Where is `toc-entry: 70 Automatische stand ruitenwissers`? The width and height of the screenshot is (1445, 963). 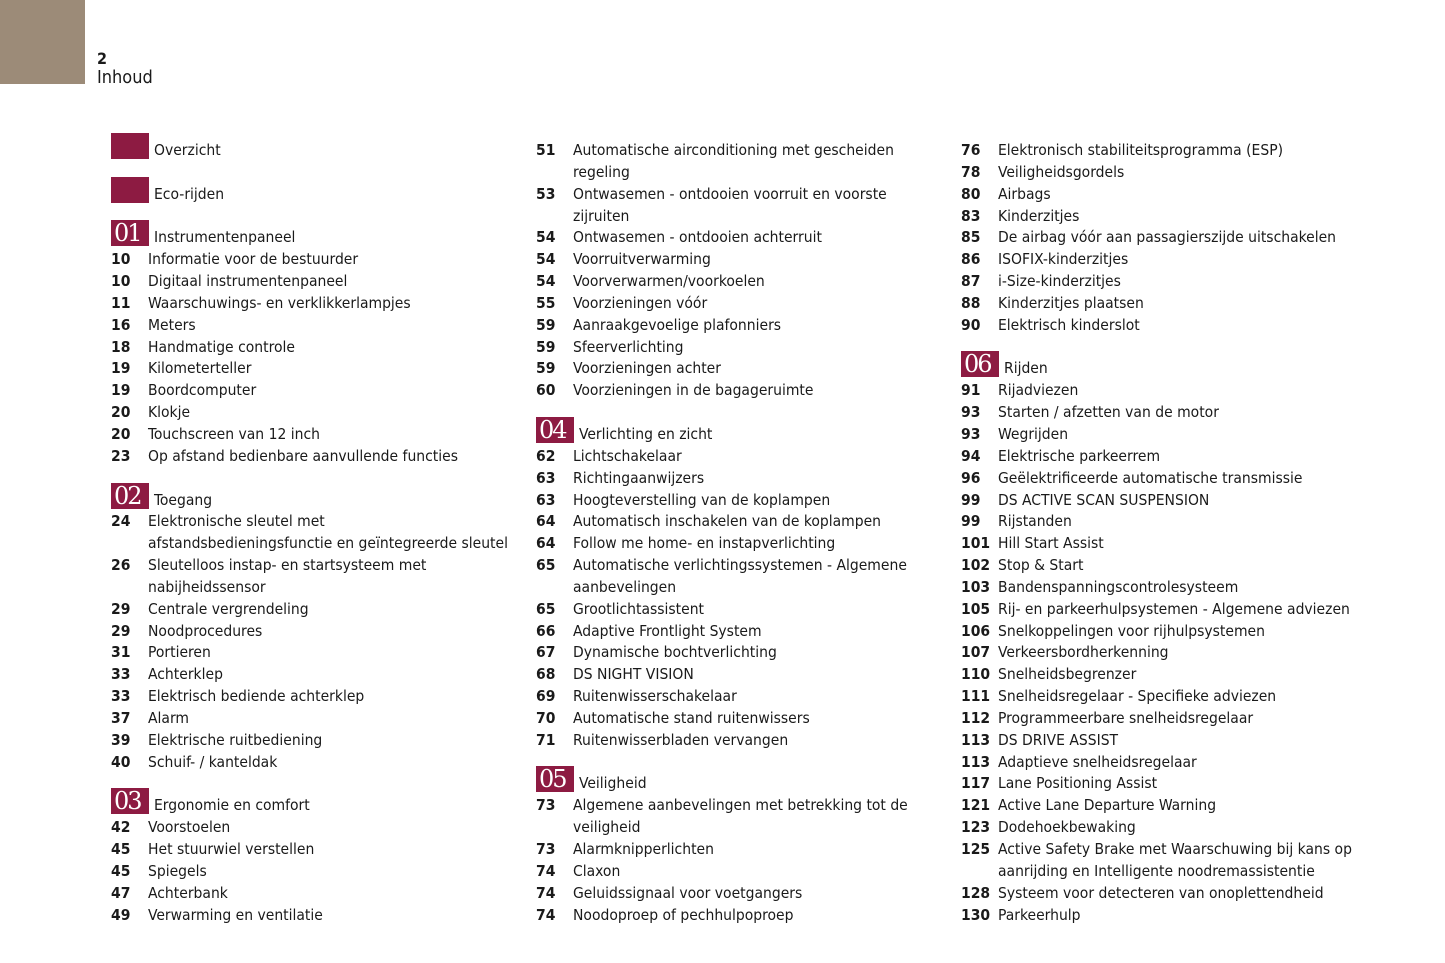
toc-entry: 70 Automatische stand ruitenwissers is located at coordinates (746, 719).